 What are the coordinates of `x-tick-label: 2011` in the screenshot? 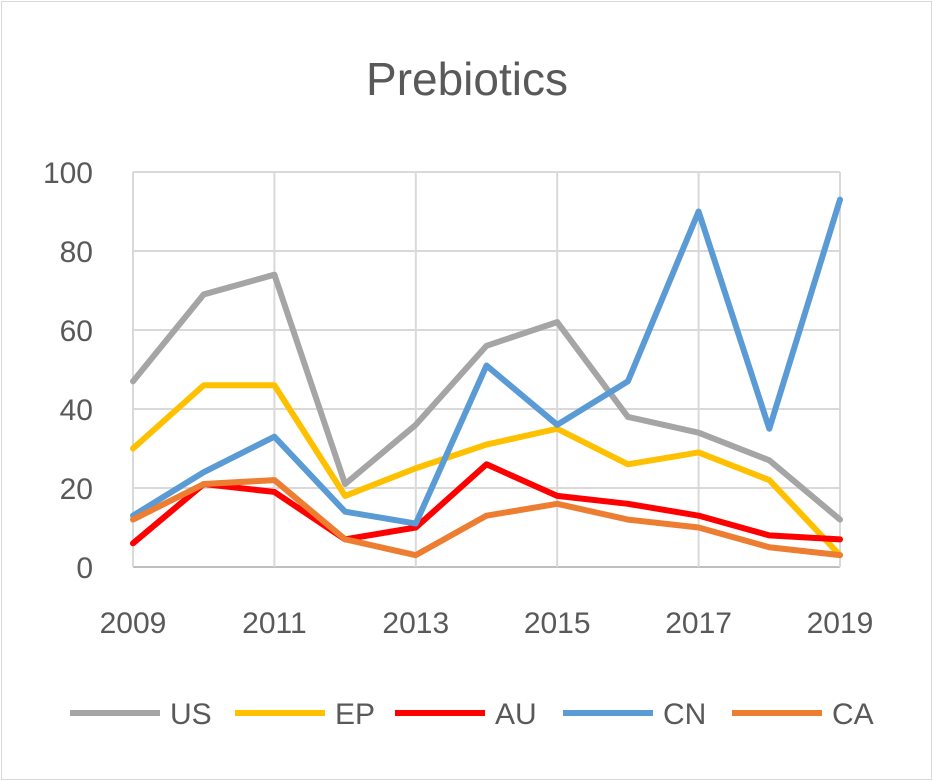 It's located at (274, 623).